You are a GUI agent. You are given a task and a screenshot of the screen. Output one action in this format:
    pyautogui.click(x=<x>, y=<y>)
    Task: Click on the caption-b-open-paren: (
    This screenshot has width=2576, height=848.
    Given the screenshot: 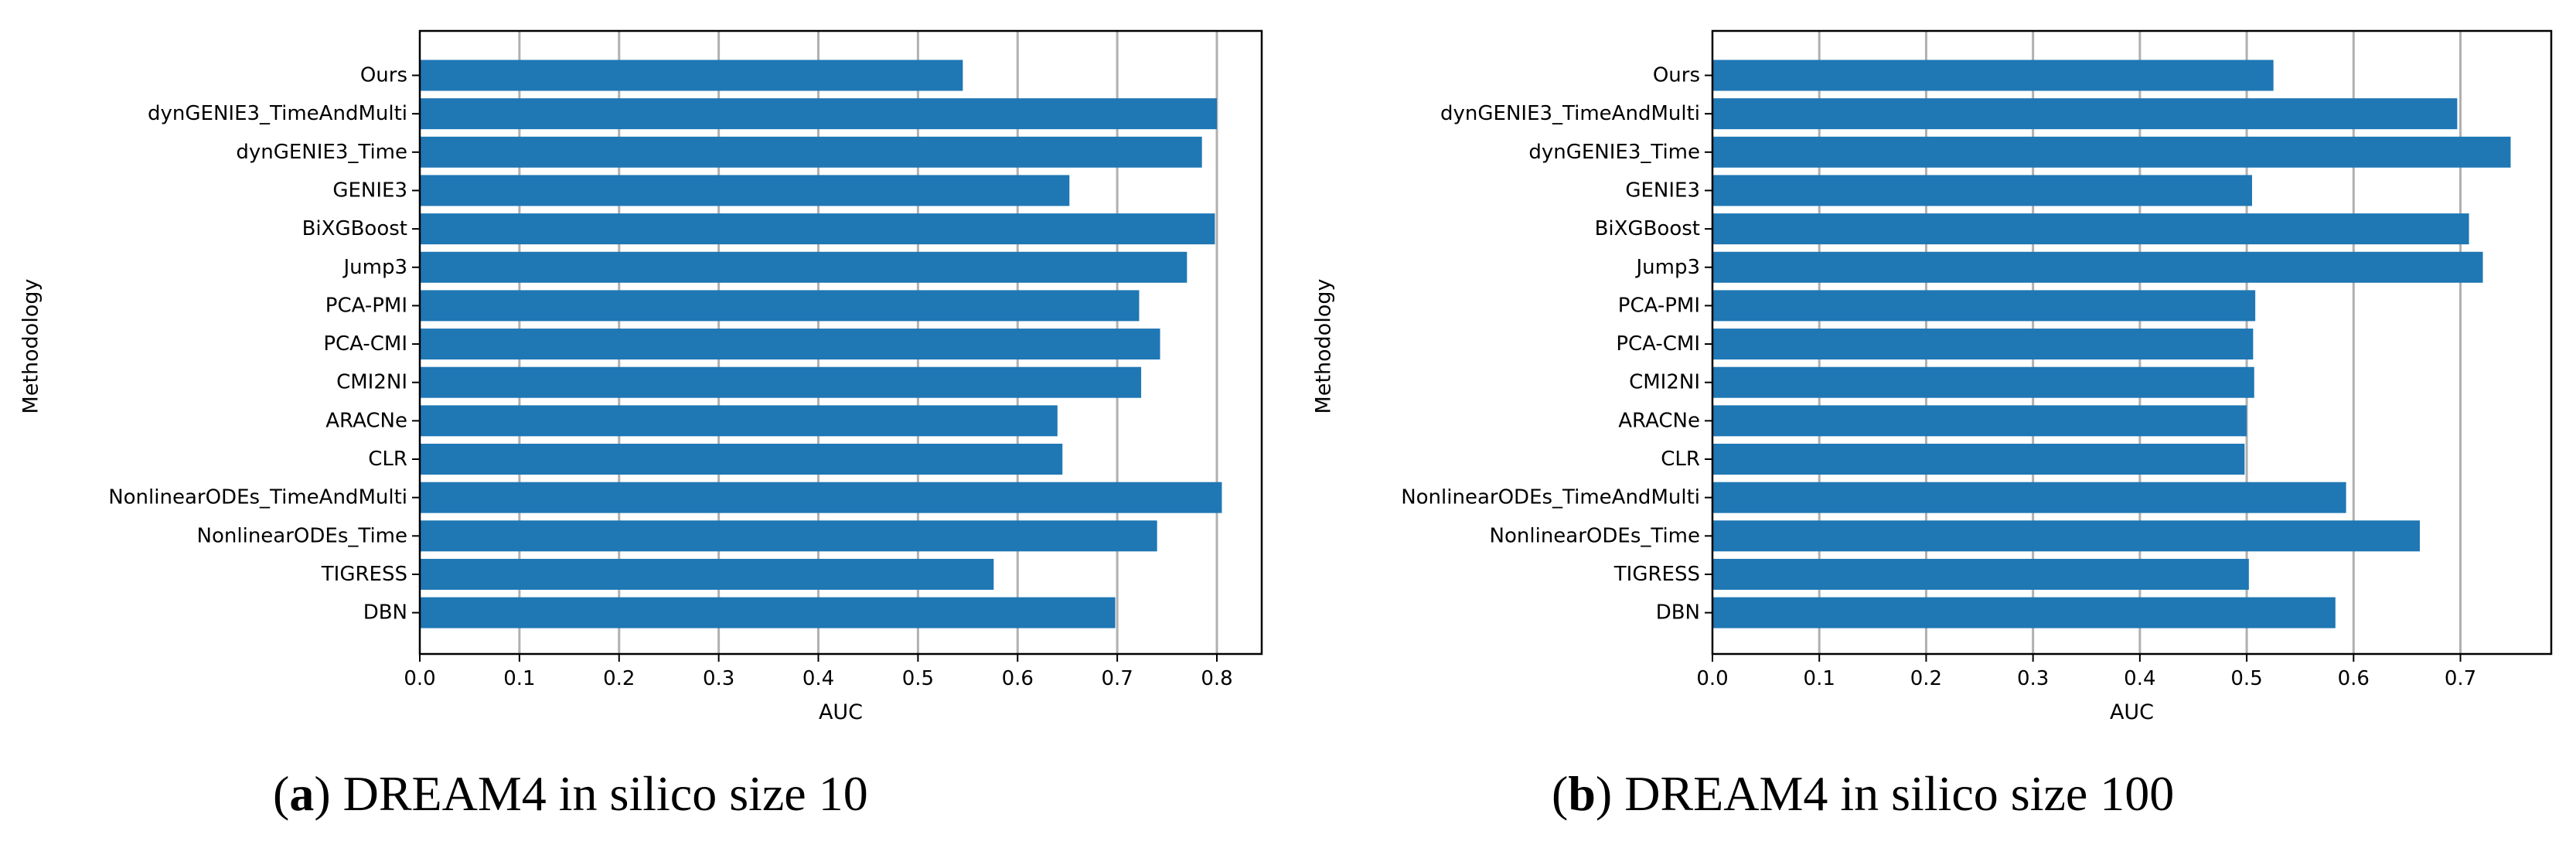 What is the action you would take?
    pyautogui.click(x=1560, y=793)
    